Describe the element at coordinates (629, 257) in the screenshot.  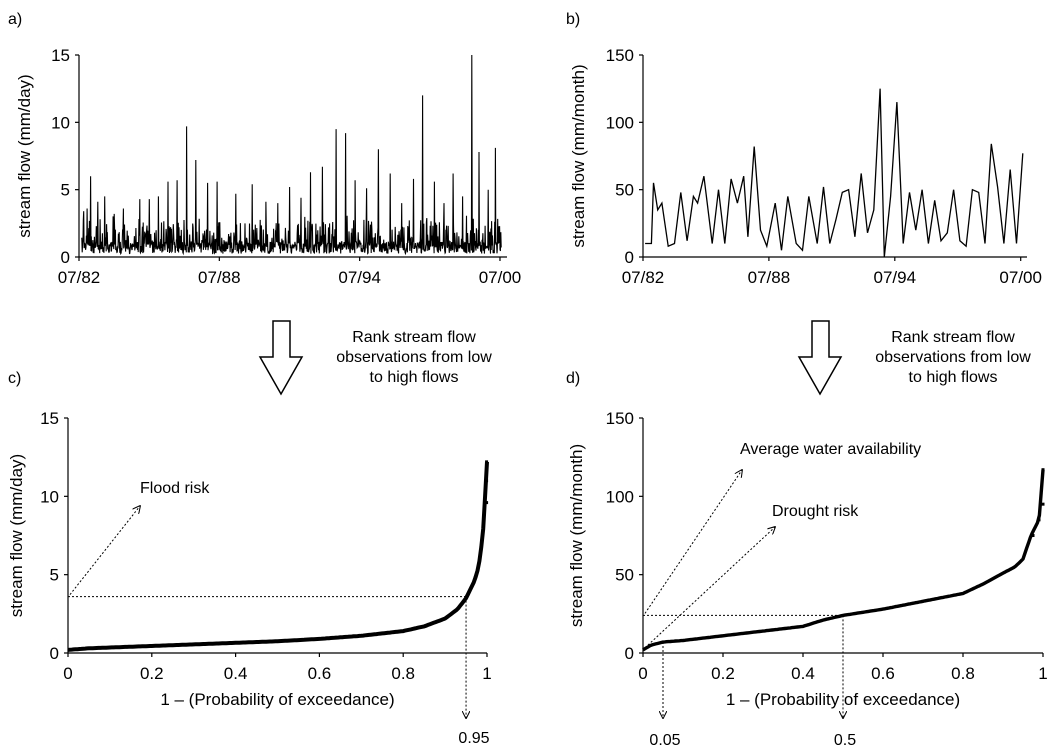
I see `y-tick-label-b: 0` at that location.